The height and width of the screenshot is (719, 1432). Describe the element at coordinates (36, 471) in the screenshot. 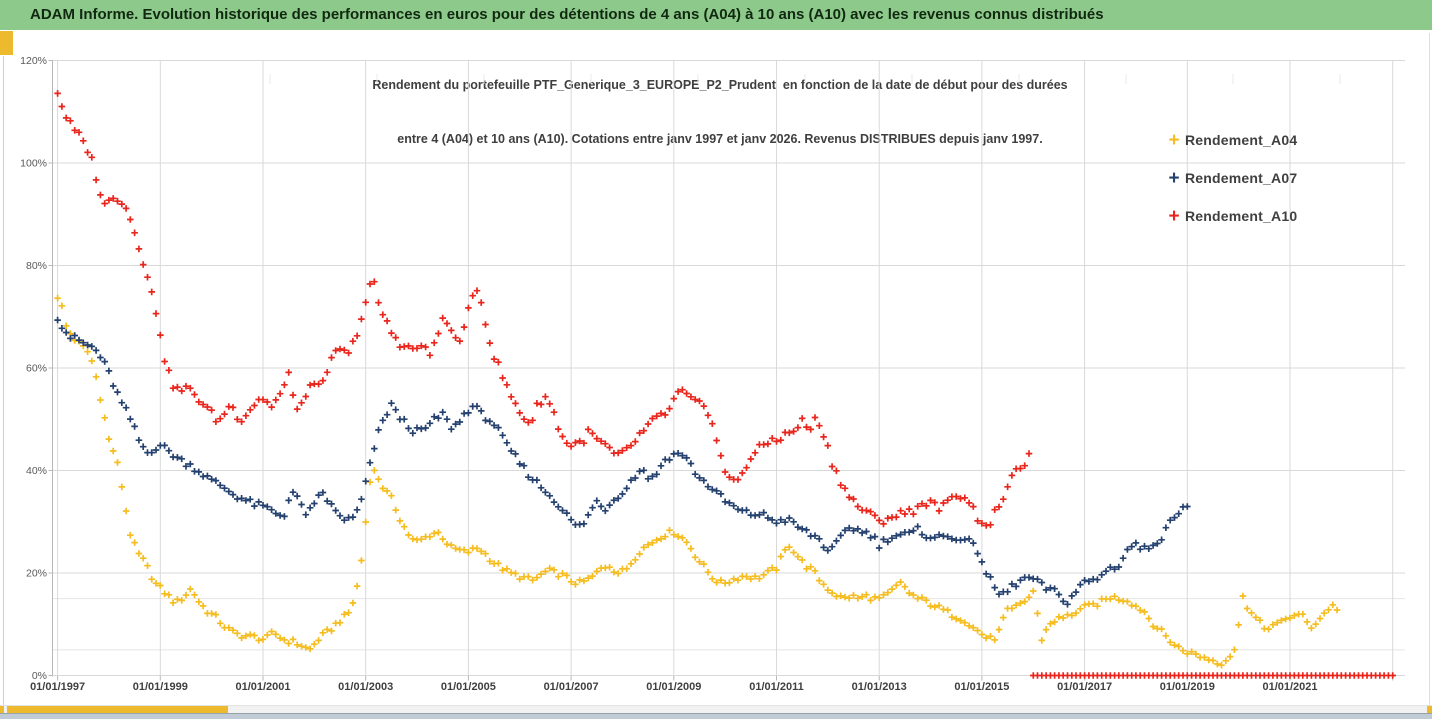

I see `y-axis-label: 40%` at that location.